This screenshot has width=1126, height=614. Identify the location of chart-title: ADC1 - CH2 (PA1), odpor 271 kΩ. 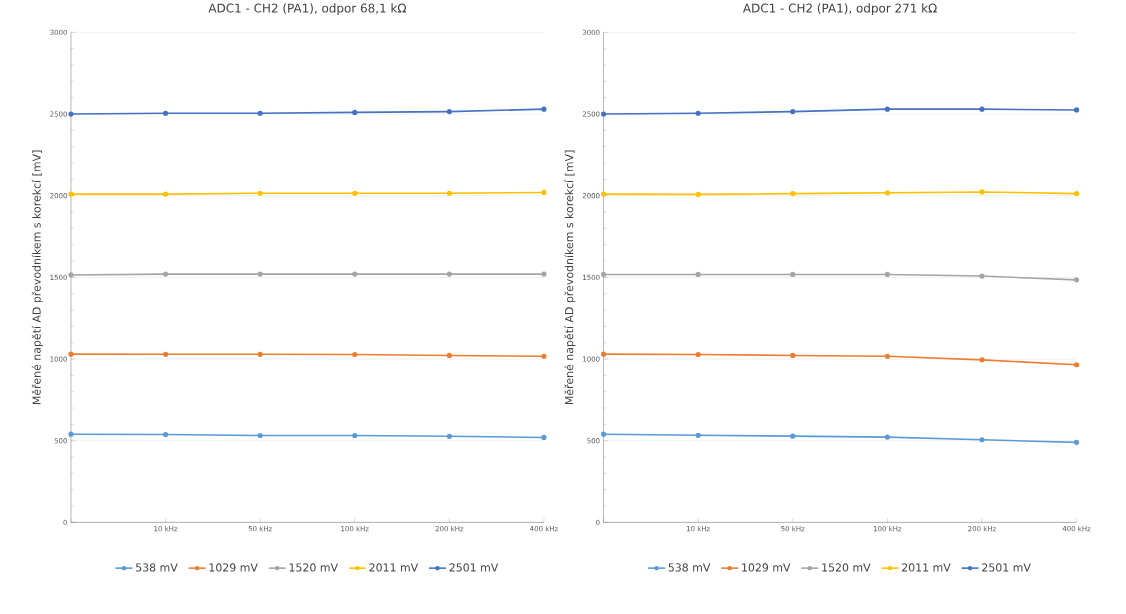
(839, 9).